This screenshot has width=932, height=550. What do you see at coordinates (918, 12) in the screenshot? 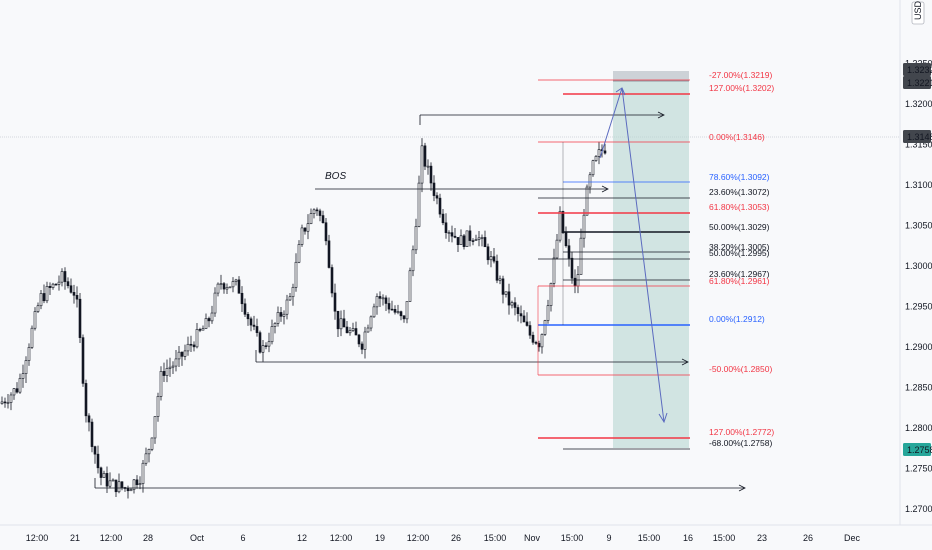
I see `currency-badge: USD` at bounding box center [918, 12].